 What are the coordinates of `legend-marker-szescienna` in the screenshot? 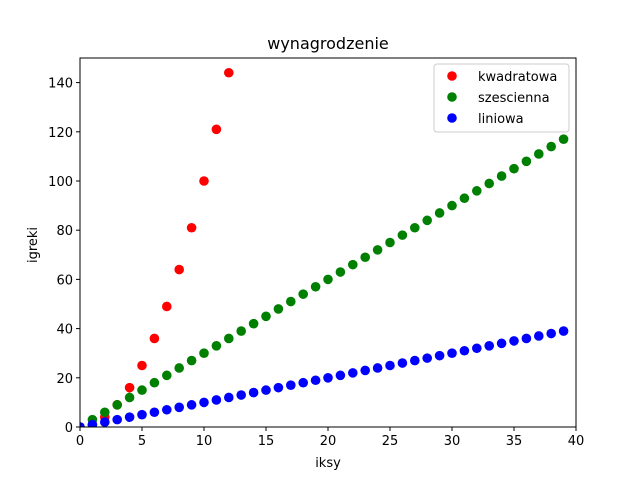 It's located at (452, 97).